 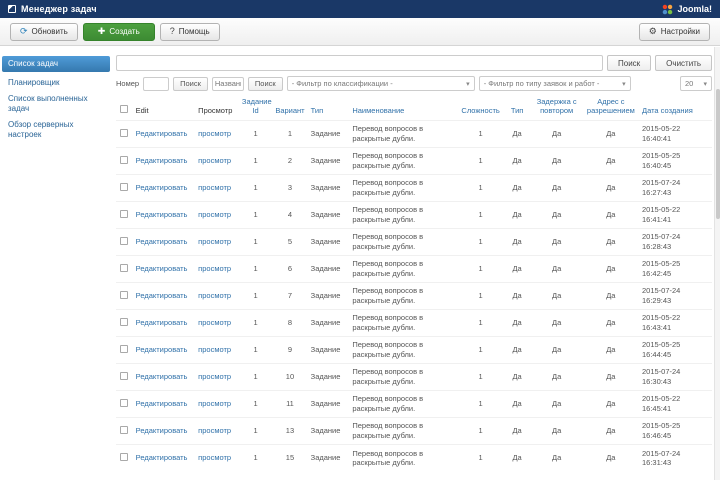 What do you see at coordinates (480, 110) in the screenshot?
I see `column-header-complexity: Сложность` at bounding box center [480, 110].